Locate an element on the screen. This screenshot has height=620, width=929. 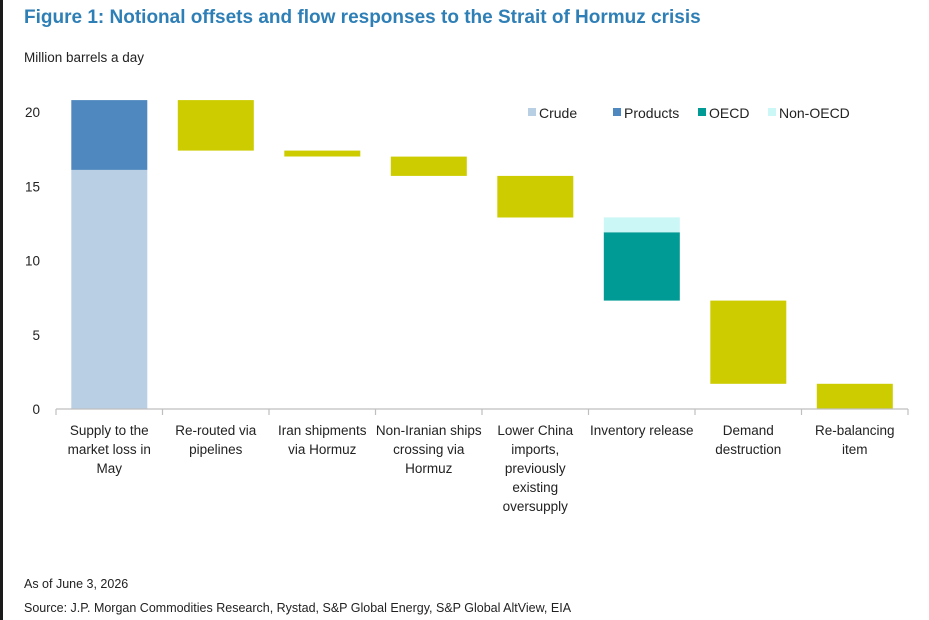
bar-5-segment-0-oecd is located at coordinates (641, 266).